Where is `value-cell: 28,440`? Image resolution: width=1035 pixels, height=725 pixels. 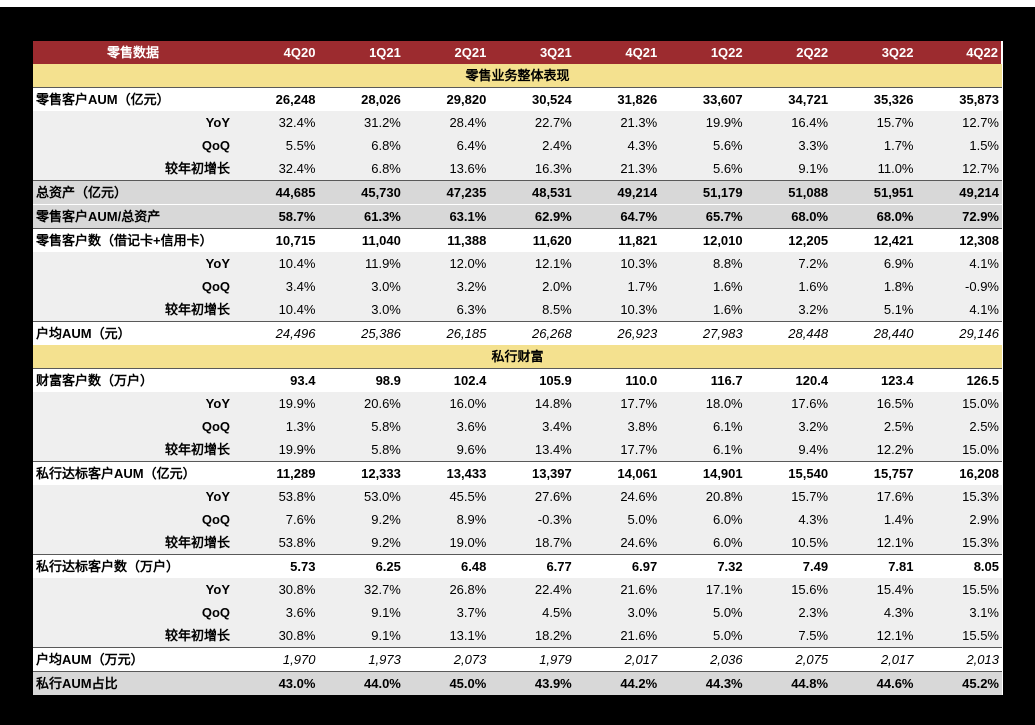
value-cell: 28,440 is located at coordinates (874, 333).